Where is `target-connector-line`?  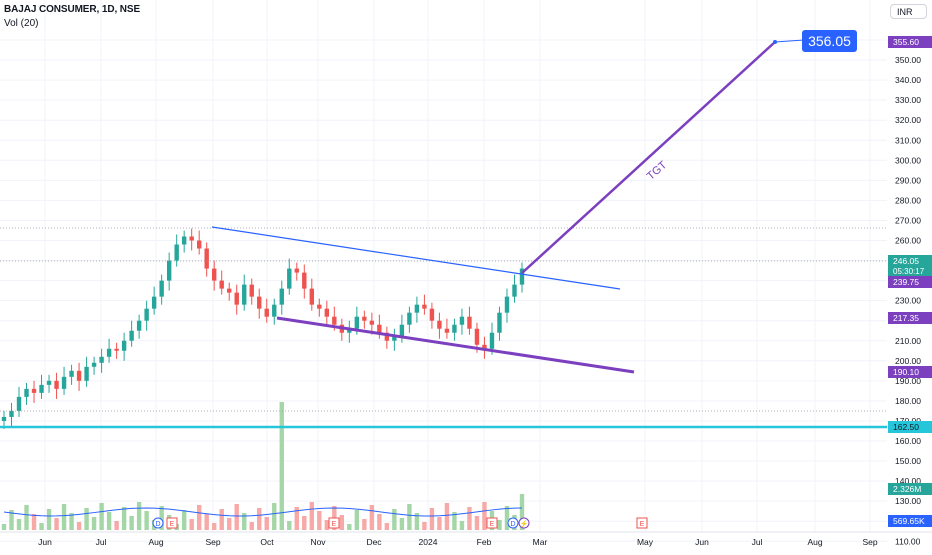
target-connector-line is located at coordinates (789, 41).